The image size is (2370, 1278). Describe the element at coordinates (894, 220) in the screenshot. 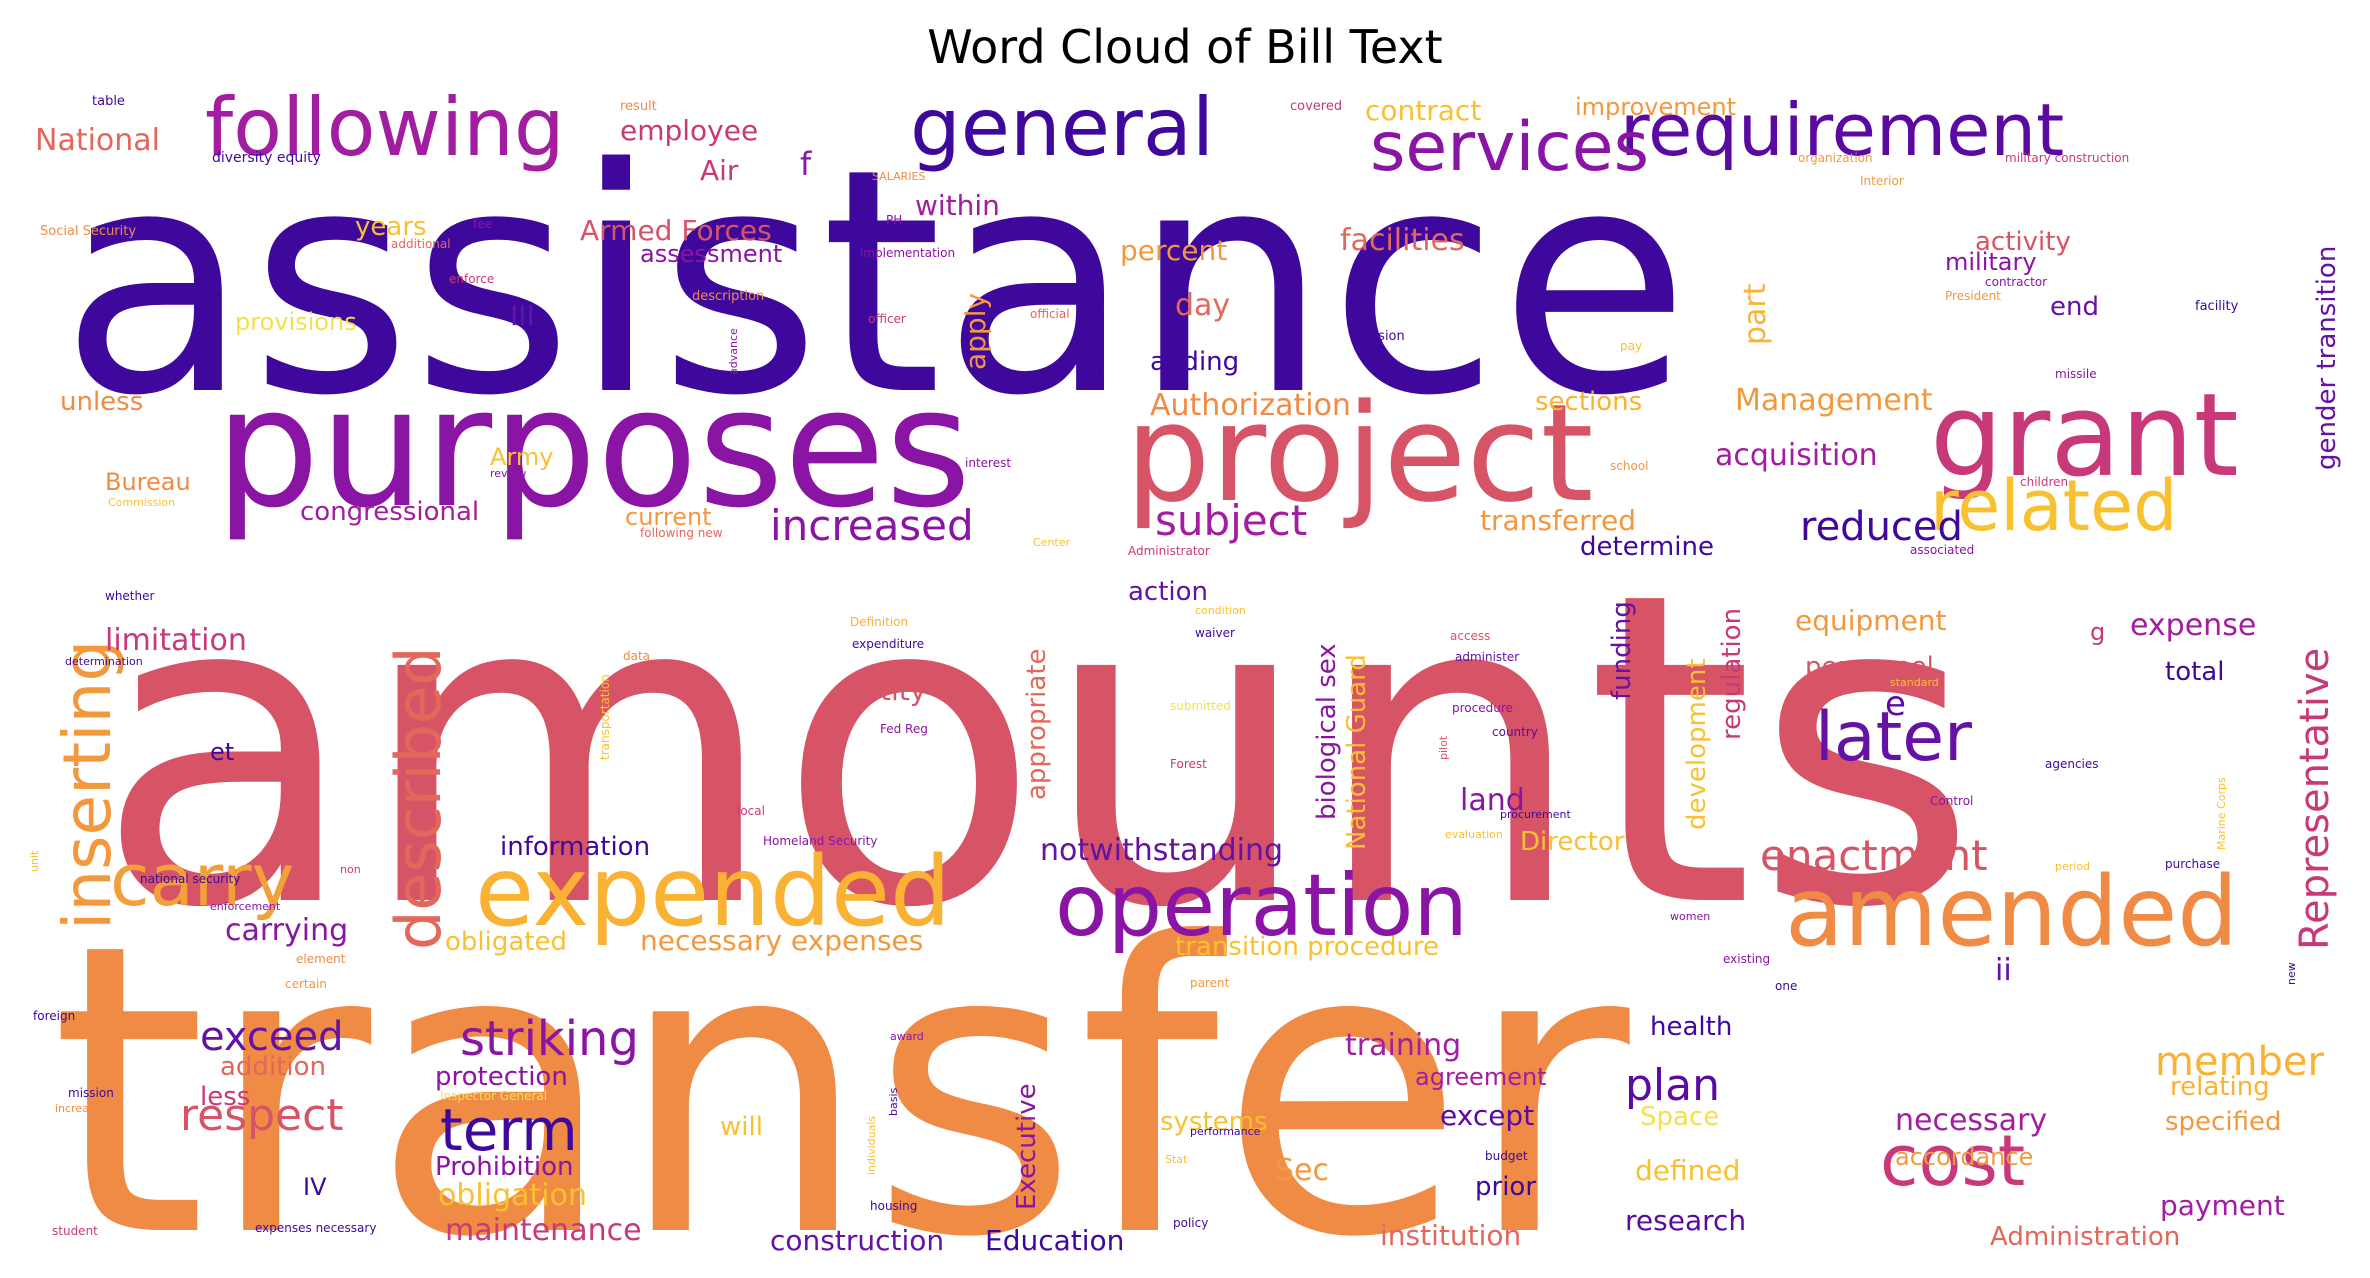

I see `word-ph: PH` at that location.